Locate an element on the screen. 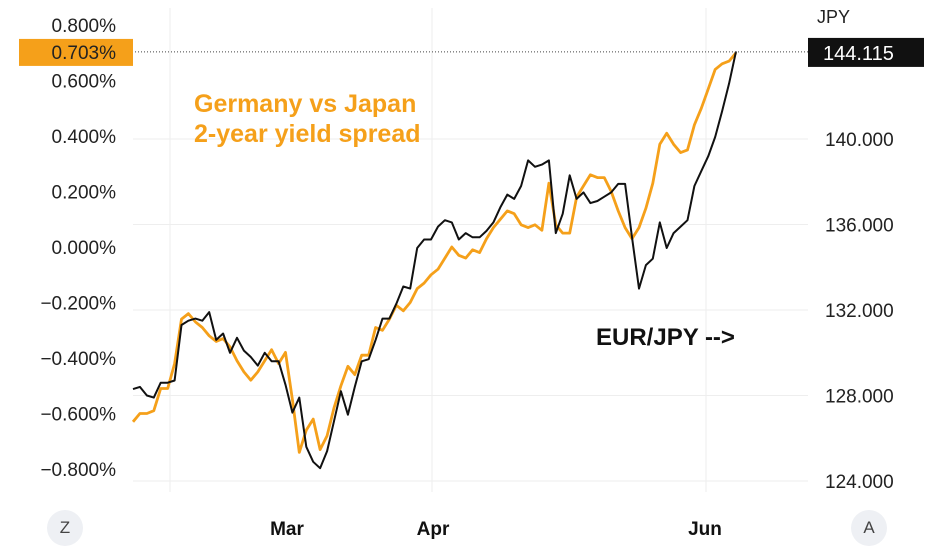 Image resolution: width=932 pixels, height=550 pixels. right-tick-label: 140.000 is located at coordinates (859, 140).